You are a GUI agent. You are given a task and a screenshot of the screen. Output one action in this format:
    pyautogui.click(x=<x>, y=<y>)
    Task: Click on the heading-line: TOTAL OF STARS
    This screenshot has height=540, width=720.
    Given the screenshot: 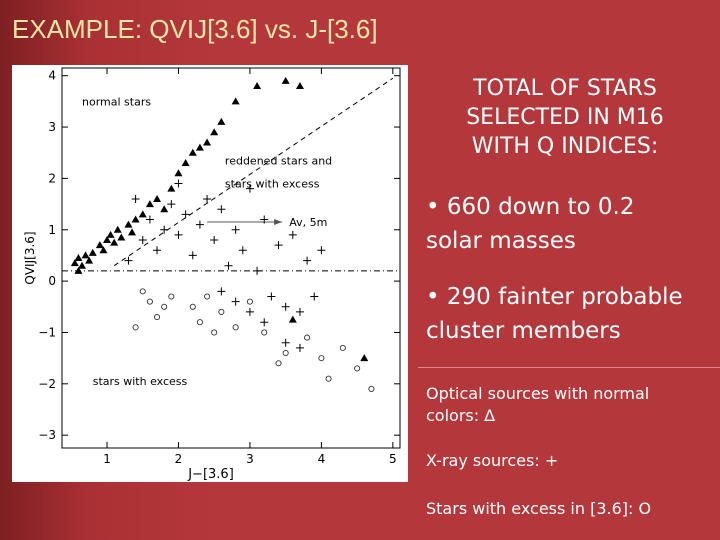 What is the action you would take?
    pyautogui.click(x=565, y=88)
    